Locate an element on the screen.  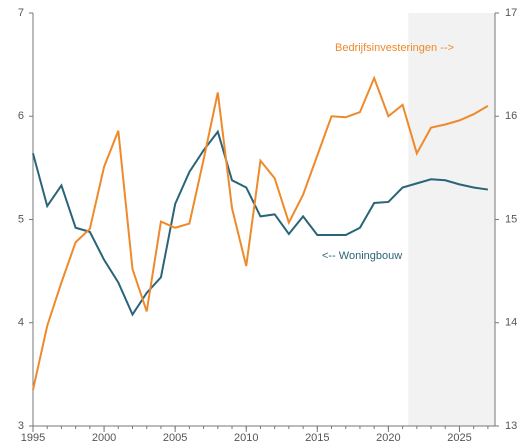
series-label: Bedrijfsinvesteringen --> is located at coordinates (394, 48).